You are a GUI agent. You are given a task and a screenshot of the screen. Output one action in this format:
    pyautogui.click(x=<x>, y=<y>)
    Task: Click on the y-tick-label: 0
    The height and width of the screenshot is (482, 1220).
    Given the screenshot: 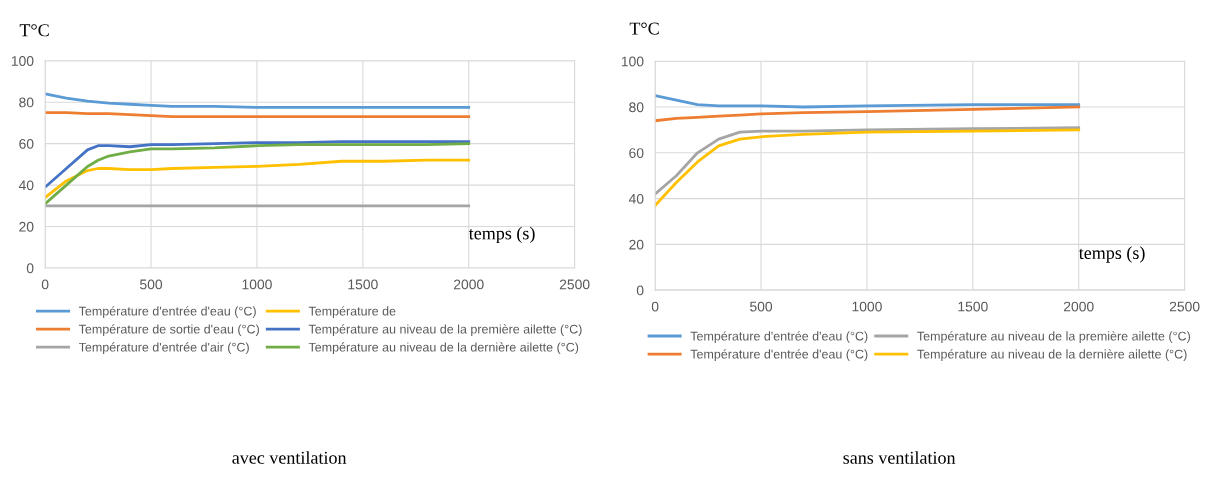 What is the action you would take?
    pyautogui.click(x=30, y=268)
    